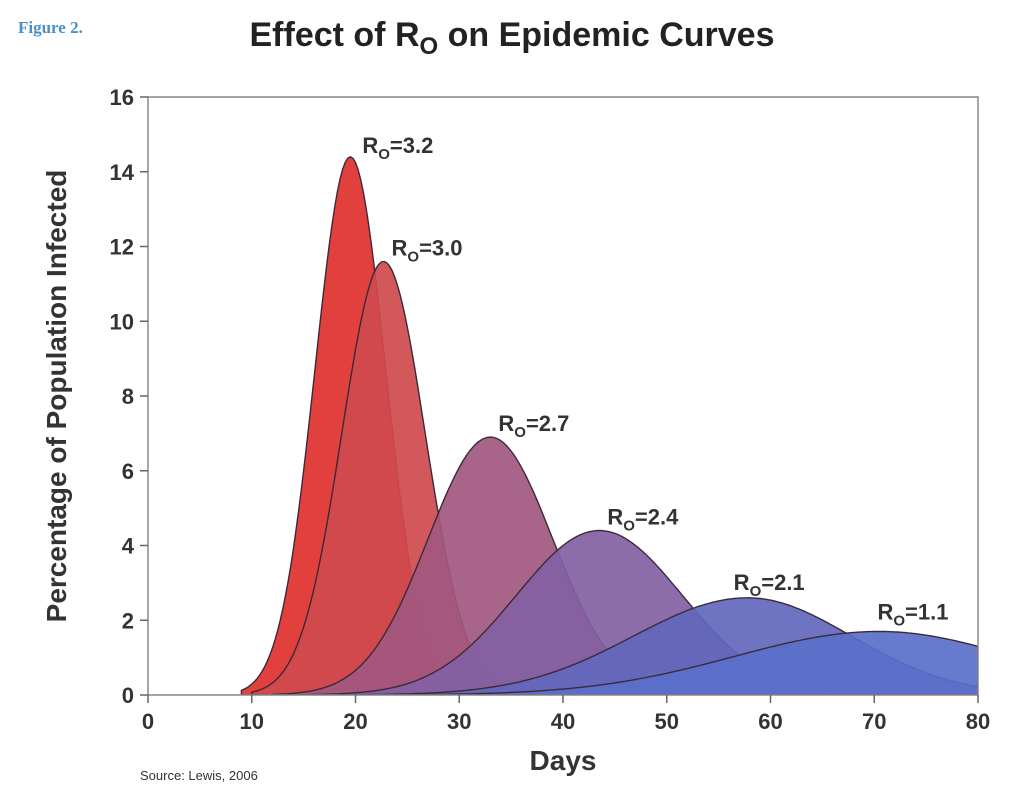  Describe the element at coordinates (355, 721) in the screenshot. I see `x-tick-label: 20` at that location.